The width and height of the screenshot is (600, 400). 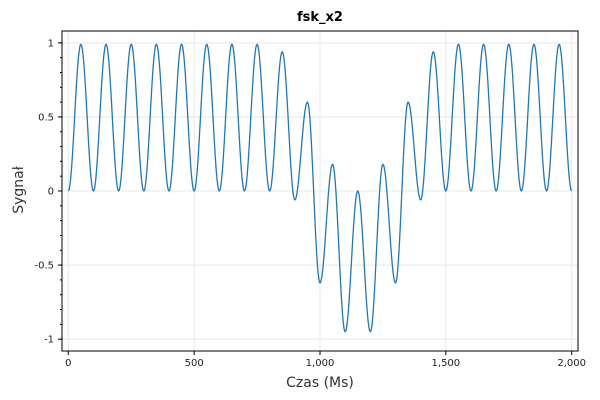 I want to click on x-tick-label: 1,000, so click(x=320, y=363).